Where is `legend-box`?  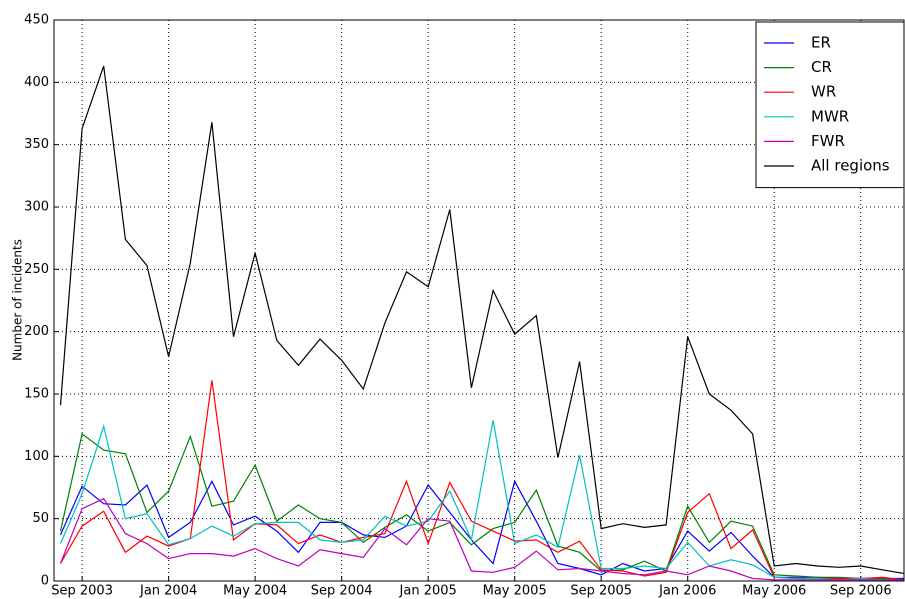
legend-box is located at coordinates (830, 105).